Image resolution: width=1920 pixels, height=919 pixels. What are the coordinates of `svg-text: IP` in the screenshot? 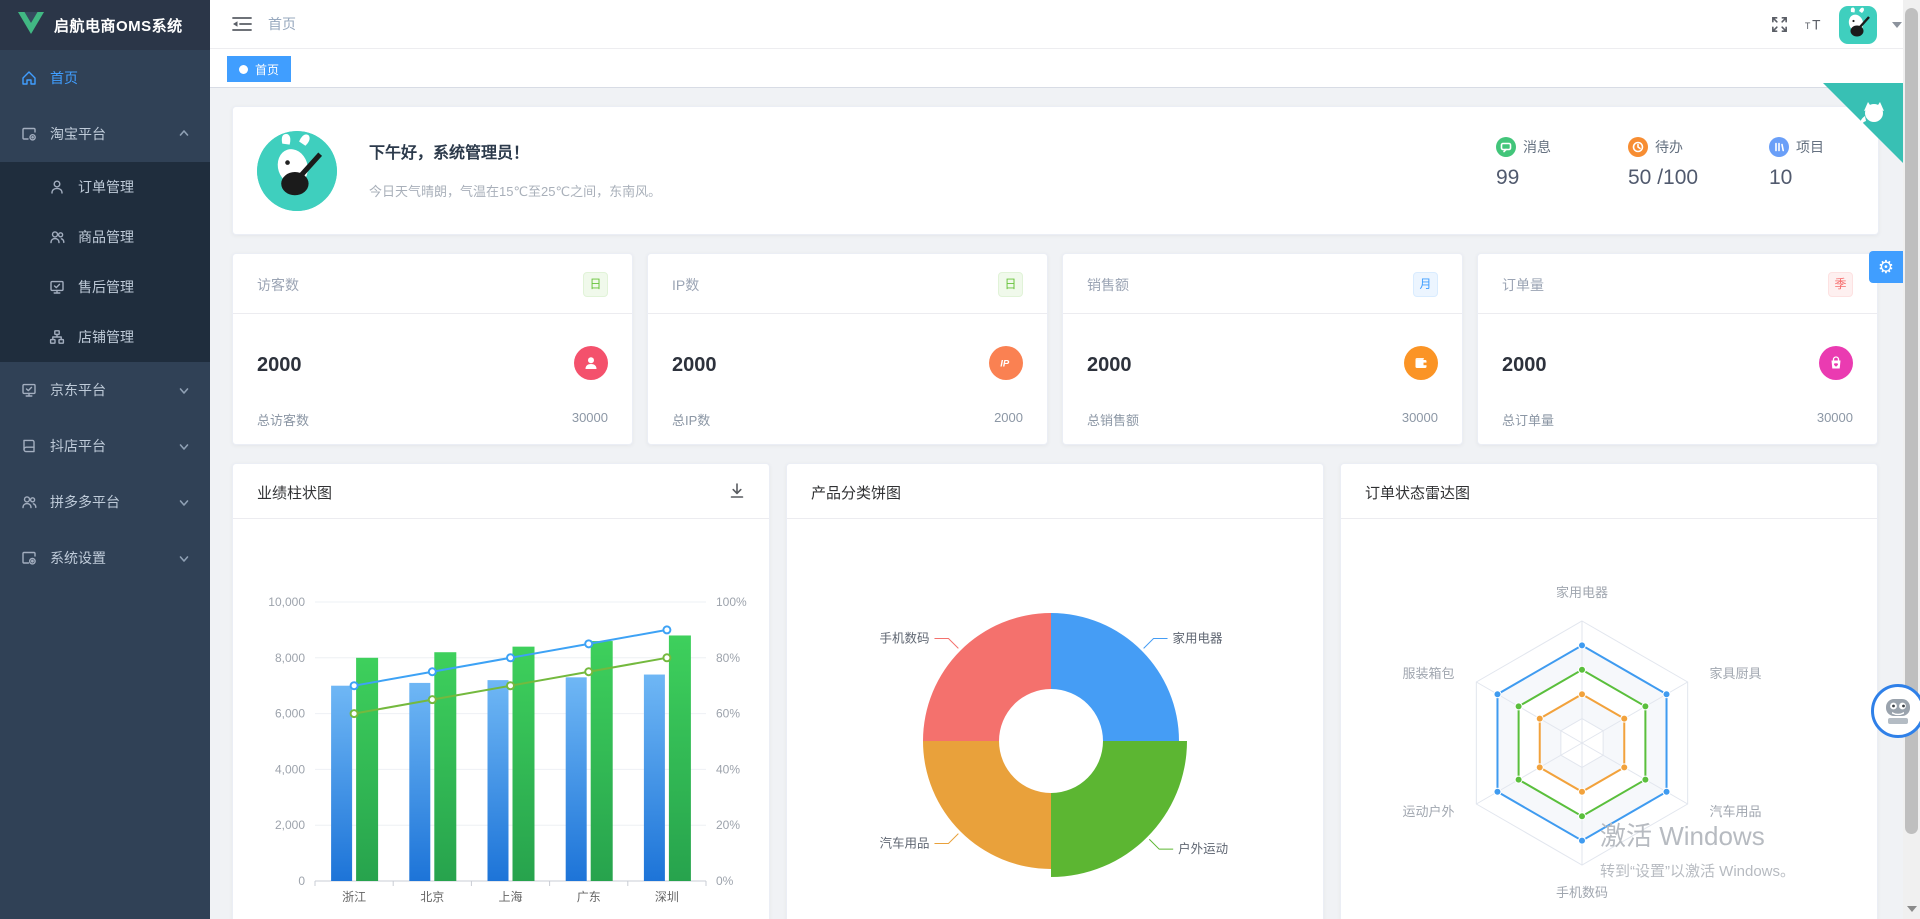 It's located at (1005, 364).